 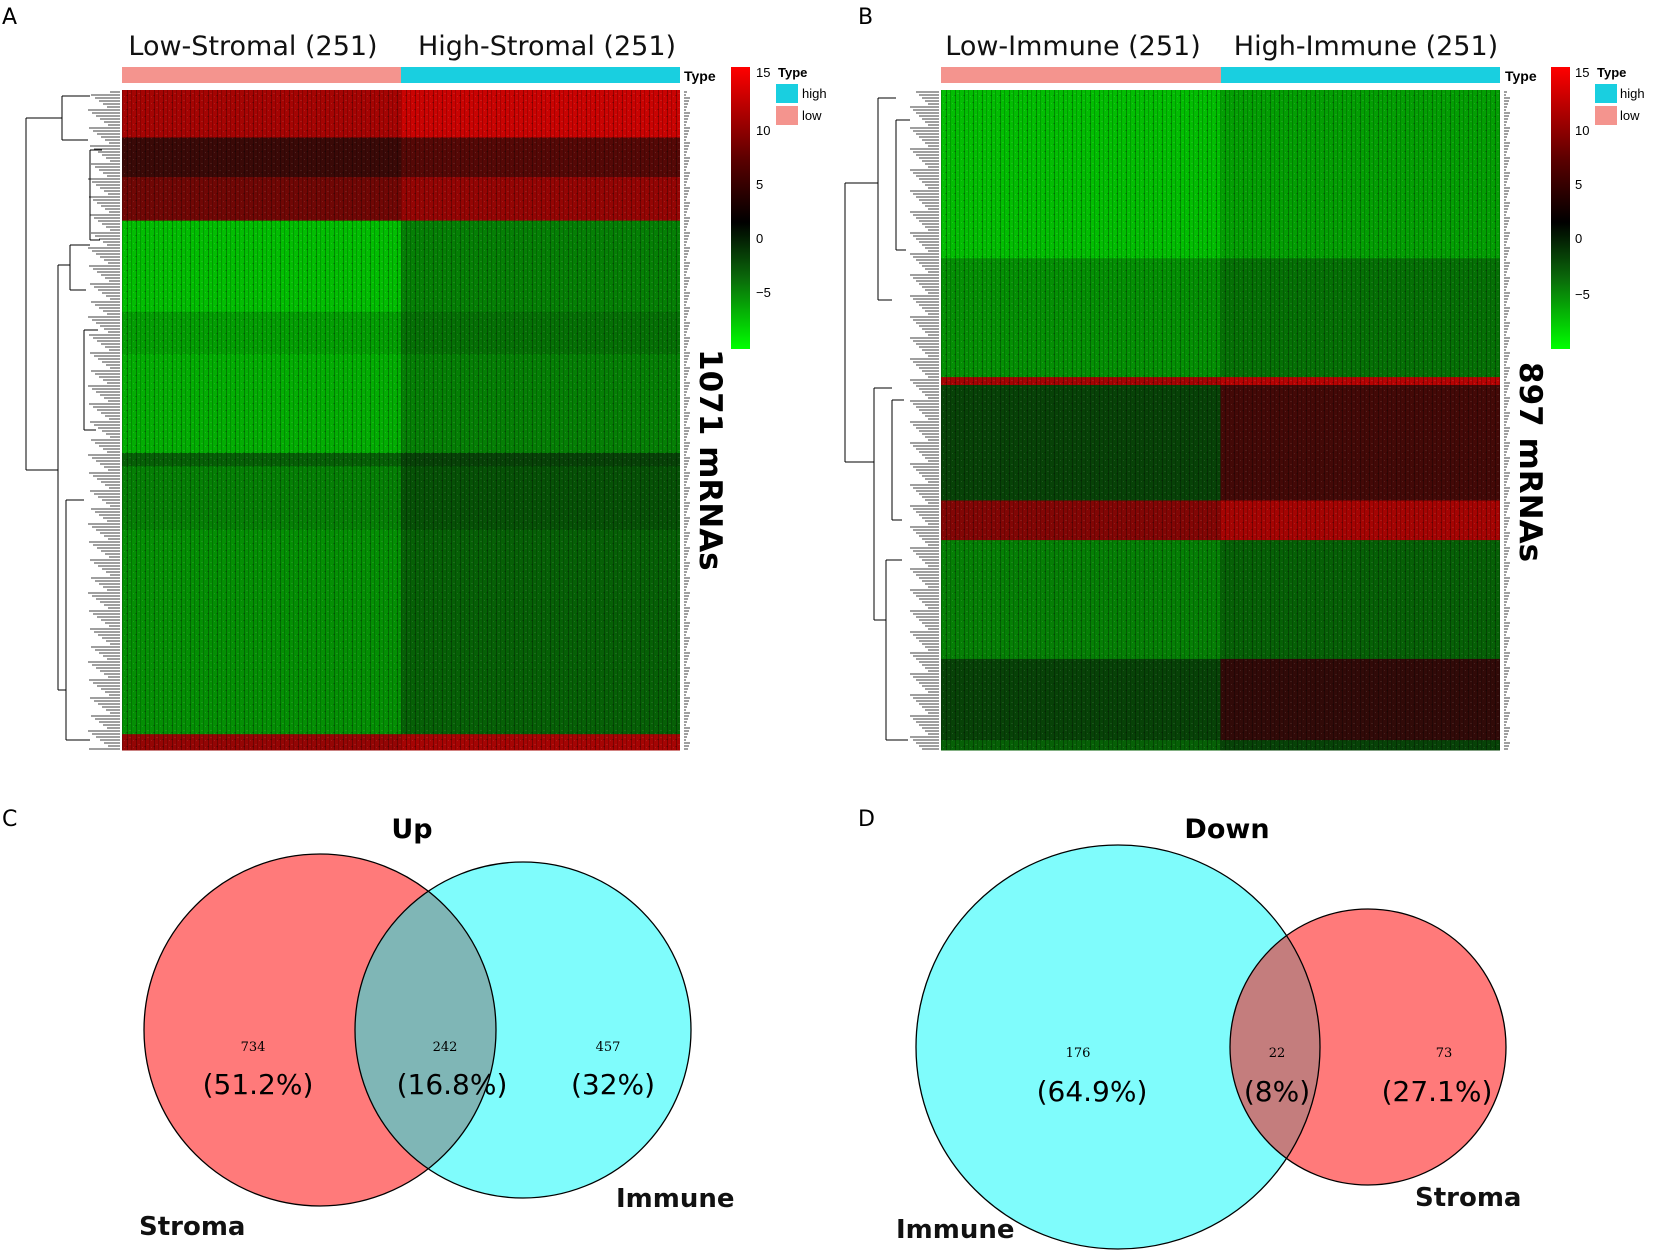 I want to click on panel-b-colorbar-tick-15: 15, so click(x=1582, y=72).